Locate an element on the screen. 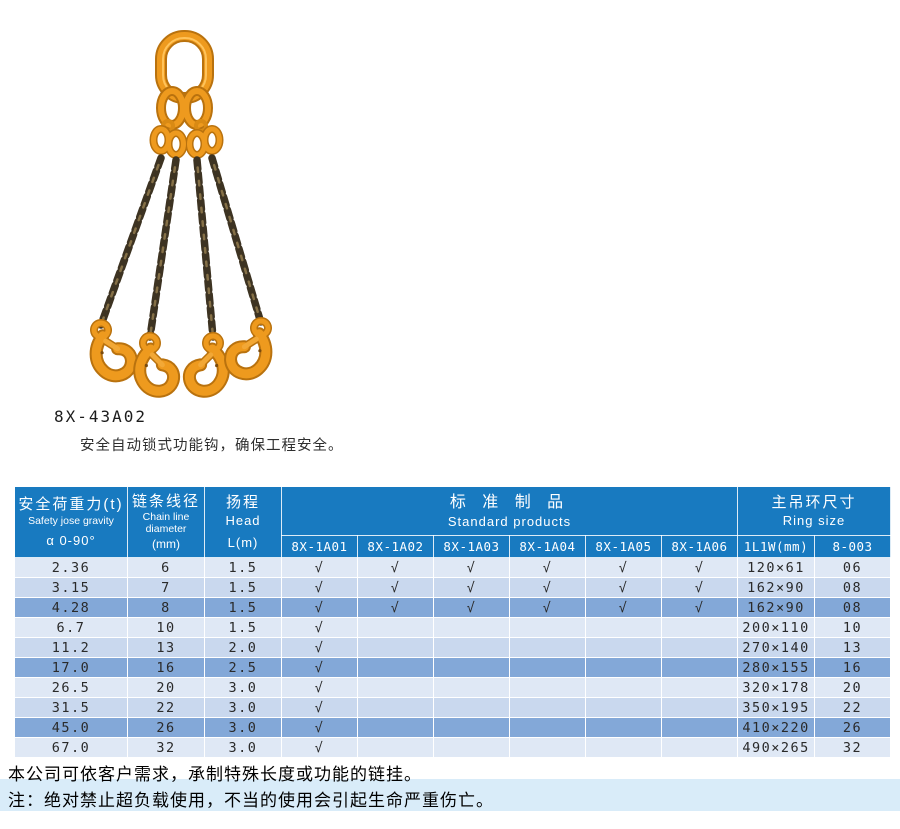 The width and height of the screenshot is (900, 829). table-cell: 280×155 is located at coordinates (776, 667).